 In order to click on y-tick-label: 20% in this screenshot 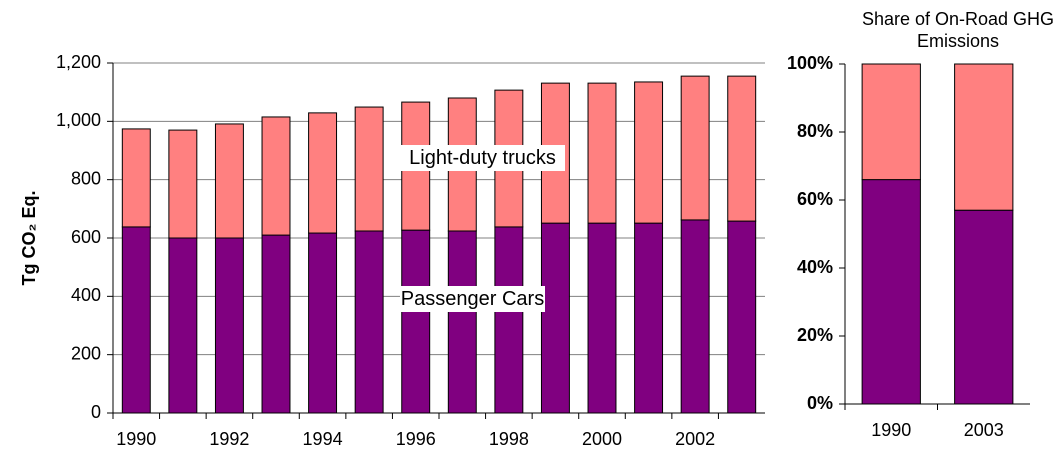, I will do `click(815, 335)`.